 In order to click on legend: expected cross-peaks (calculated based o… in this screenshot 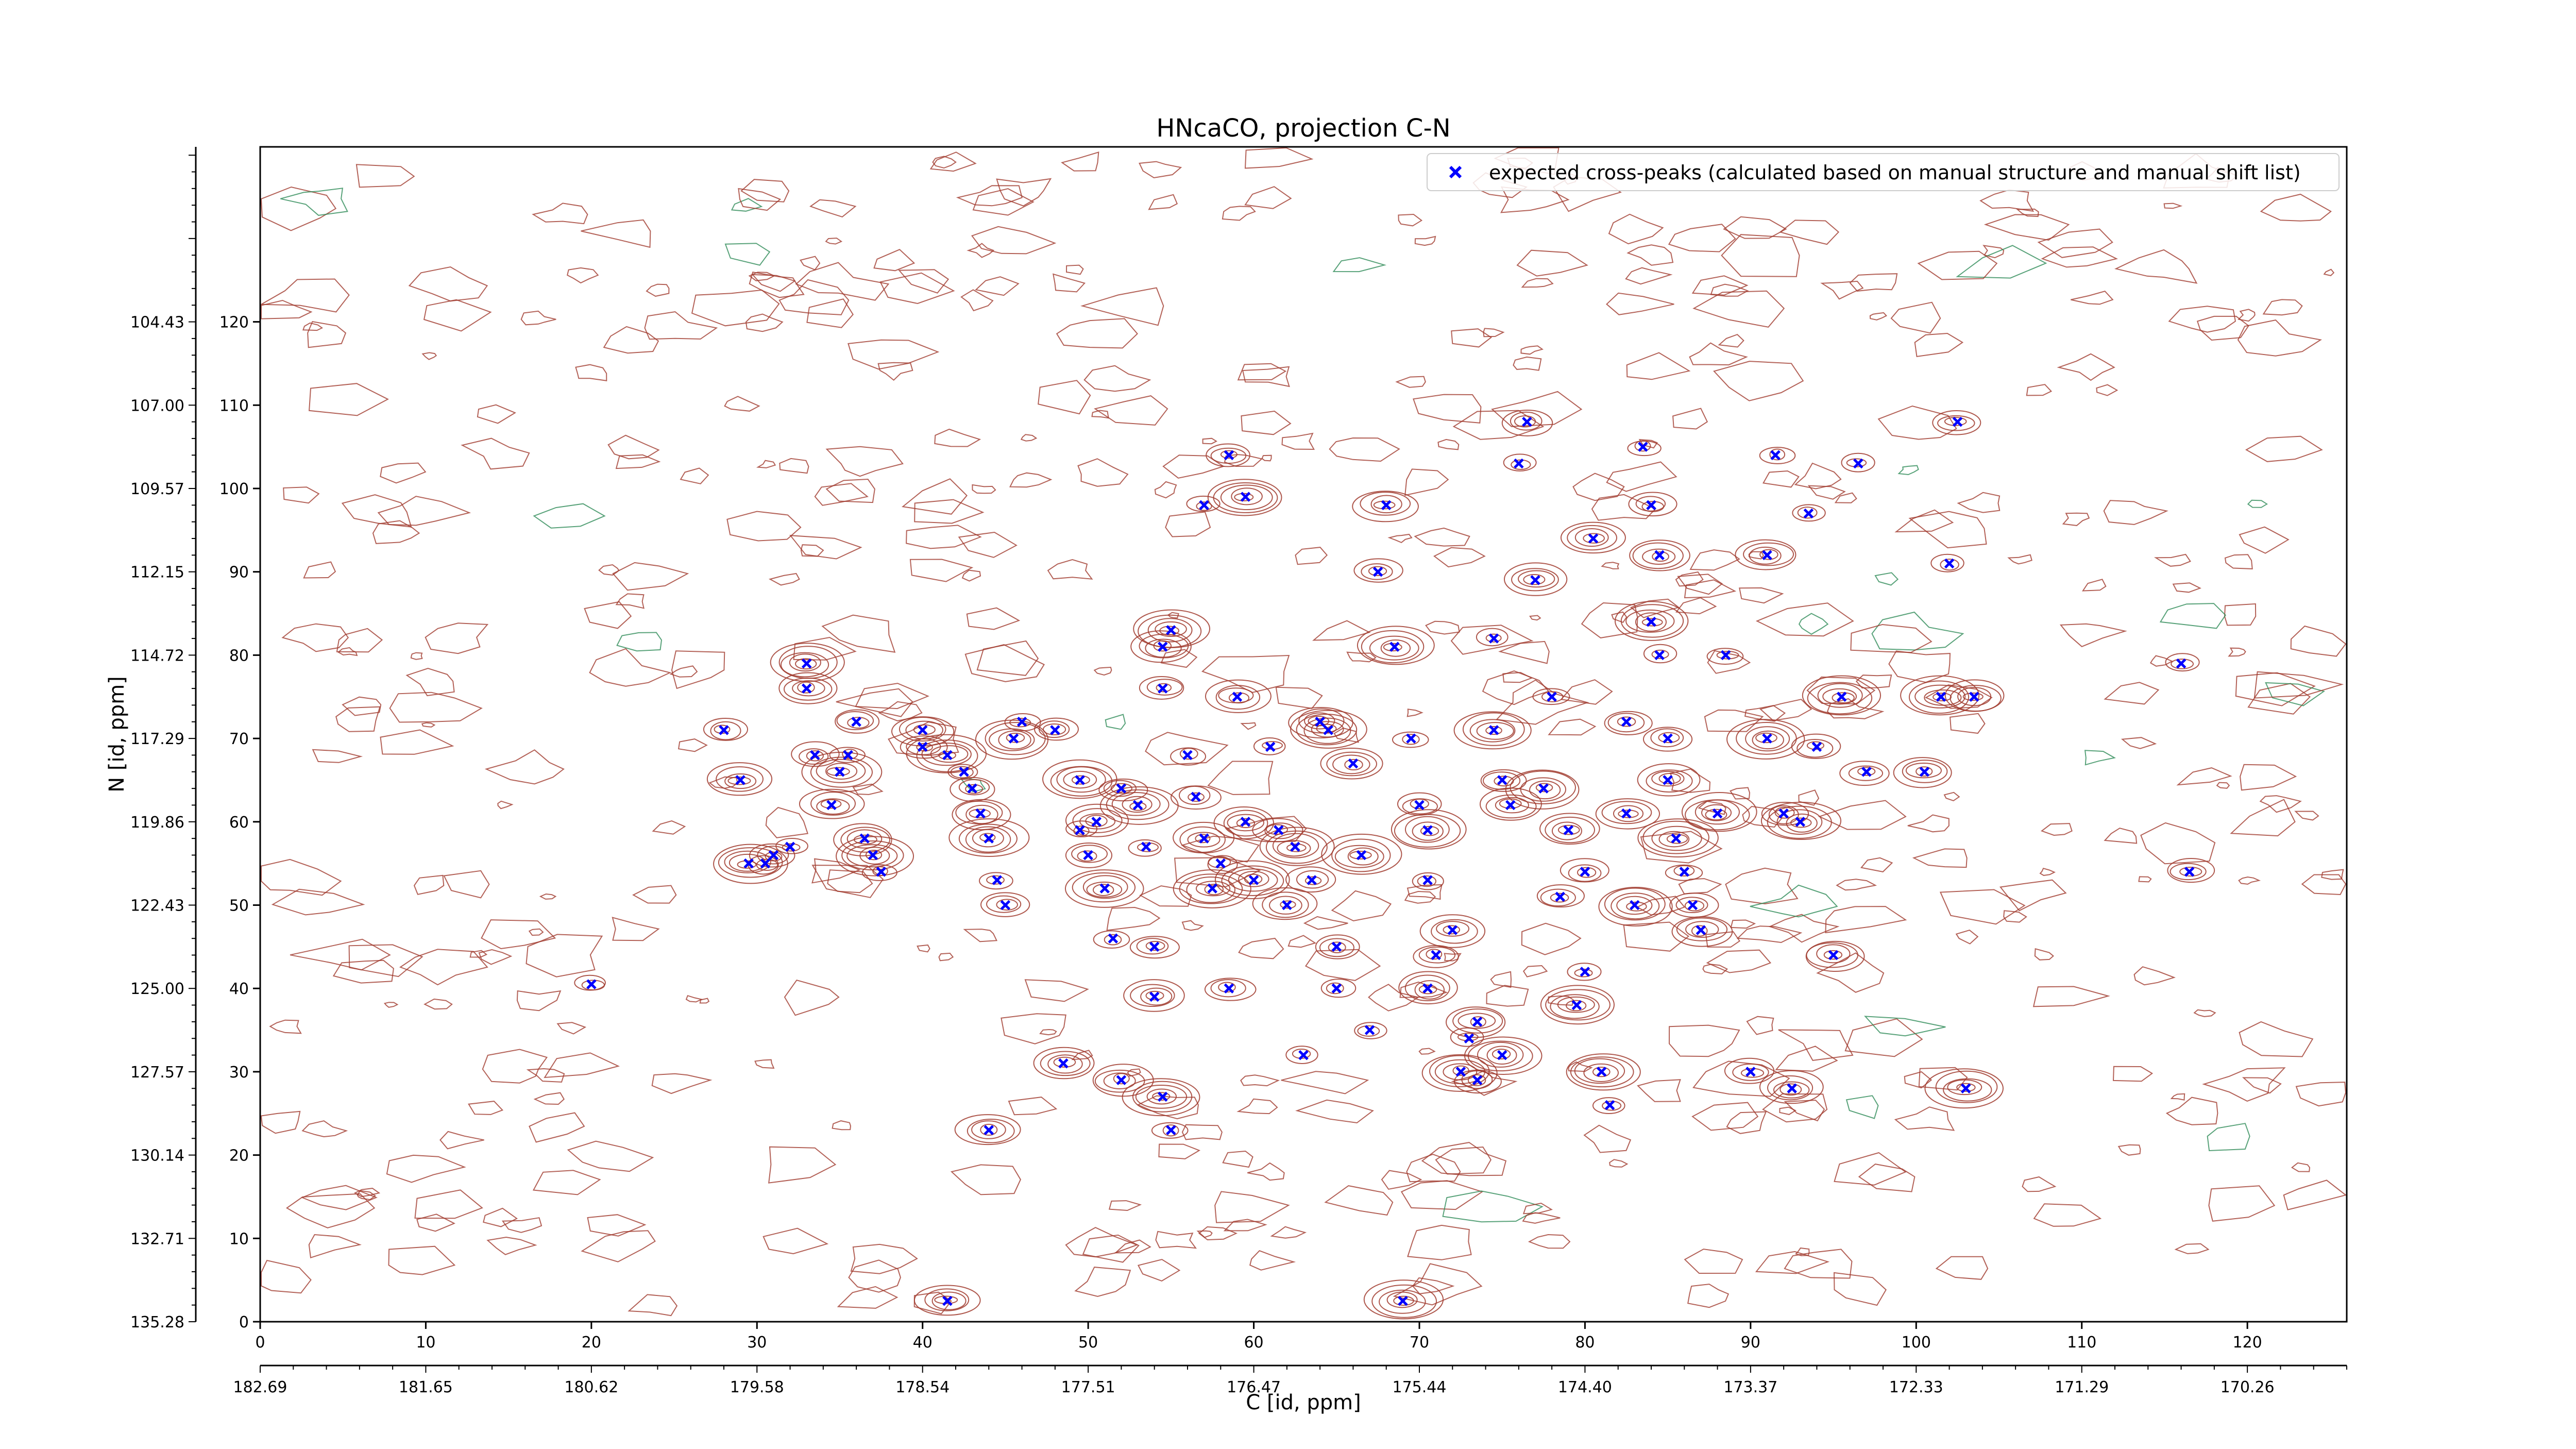, I will do `click(1883, 172)`.